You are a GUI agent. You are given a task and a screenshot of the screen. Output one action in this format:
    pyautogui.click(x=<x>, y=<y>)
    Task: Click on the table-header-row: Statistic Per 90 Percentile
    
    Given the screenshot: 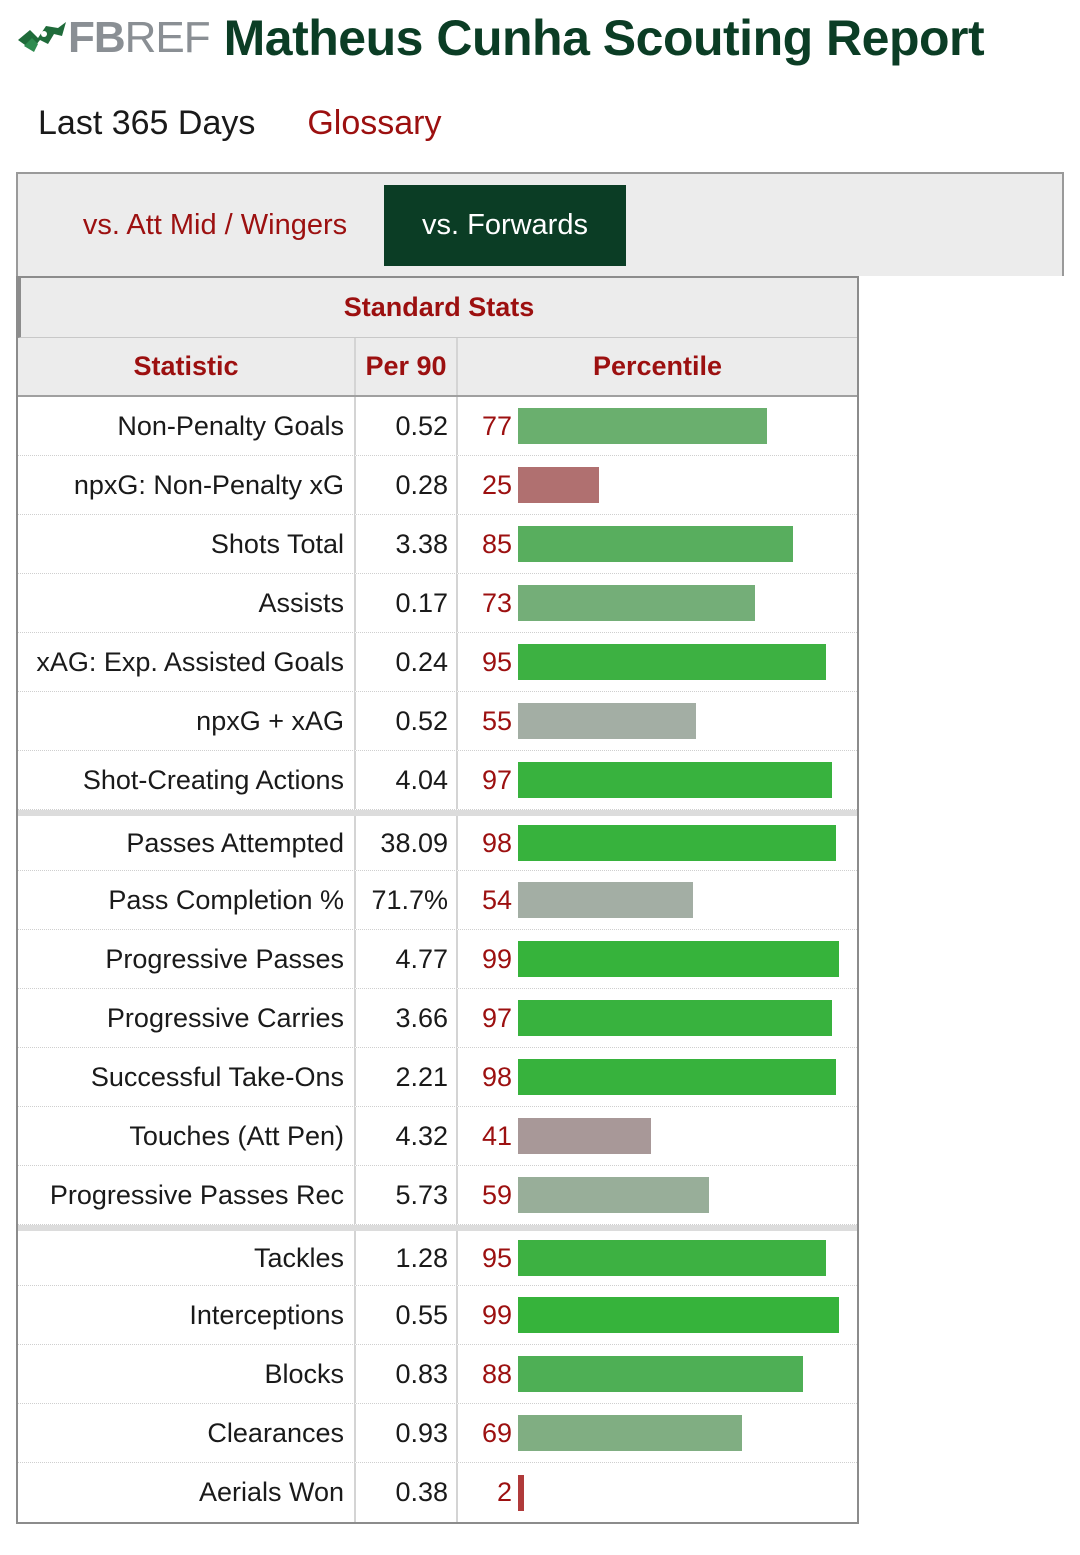 What is the action you would take?
    pyautogui.click(x=437, y=367)
    